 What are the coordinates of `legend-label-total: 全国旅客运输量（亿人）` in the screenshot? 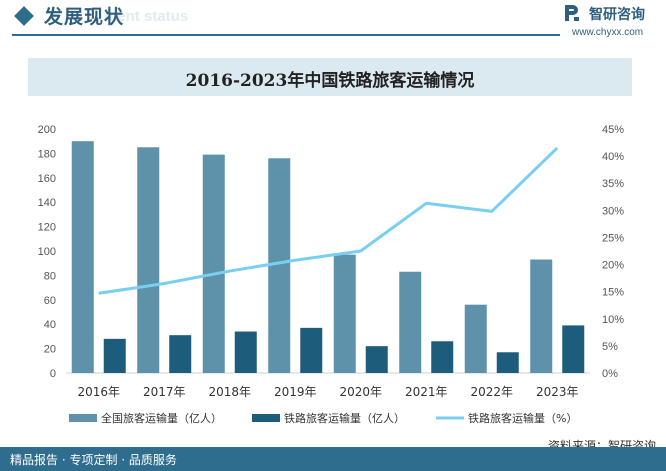 It's located at (161, 418).